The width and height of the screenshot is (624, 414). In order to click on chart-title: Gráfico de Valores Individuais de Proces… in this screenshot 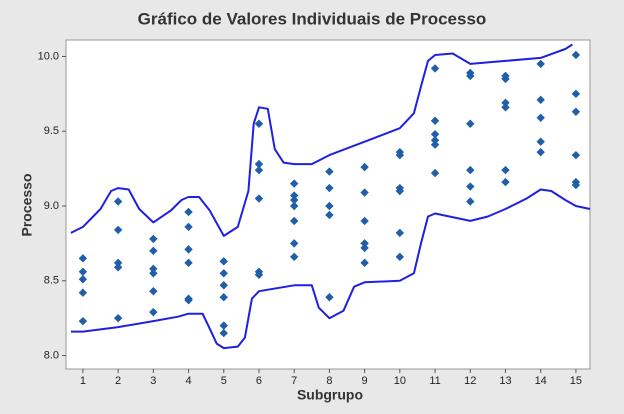, I will do `click(312, 18)`.